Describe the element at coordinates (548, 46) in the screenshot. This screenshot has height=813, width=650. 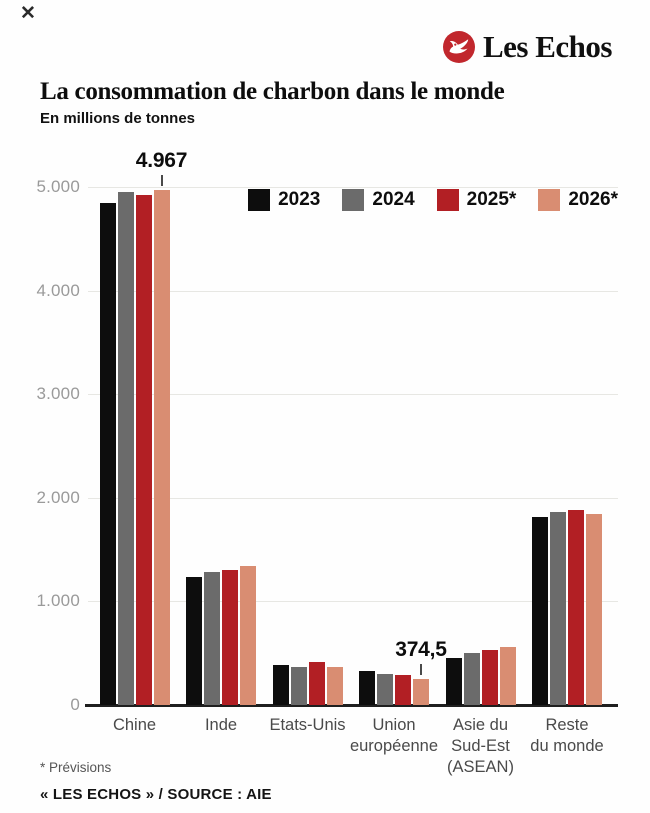
I see `brand-wordmark: Les Echos` at that location.